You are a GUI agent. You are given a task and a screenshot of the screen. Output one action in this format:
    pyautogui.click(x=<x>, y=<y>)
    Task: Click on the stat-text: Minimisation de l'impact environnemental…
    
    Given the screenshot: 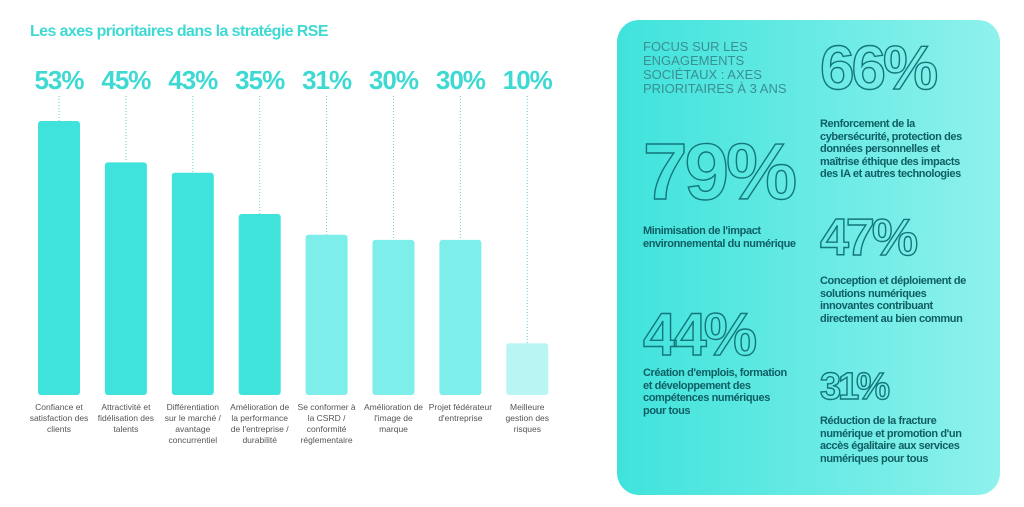 What is the action you would take?
    pyautogui.click(x=719, y=237)
    